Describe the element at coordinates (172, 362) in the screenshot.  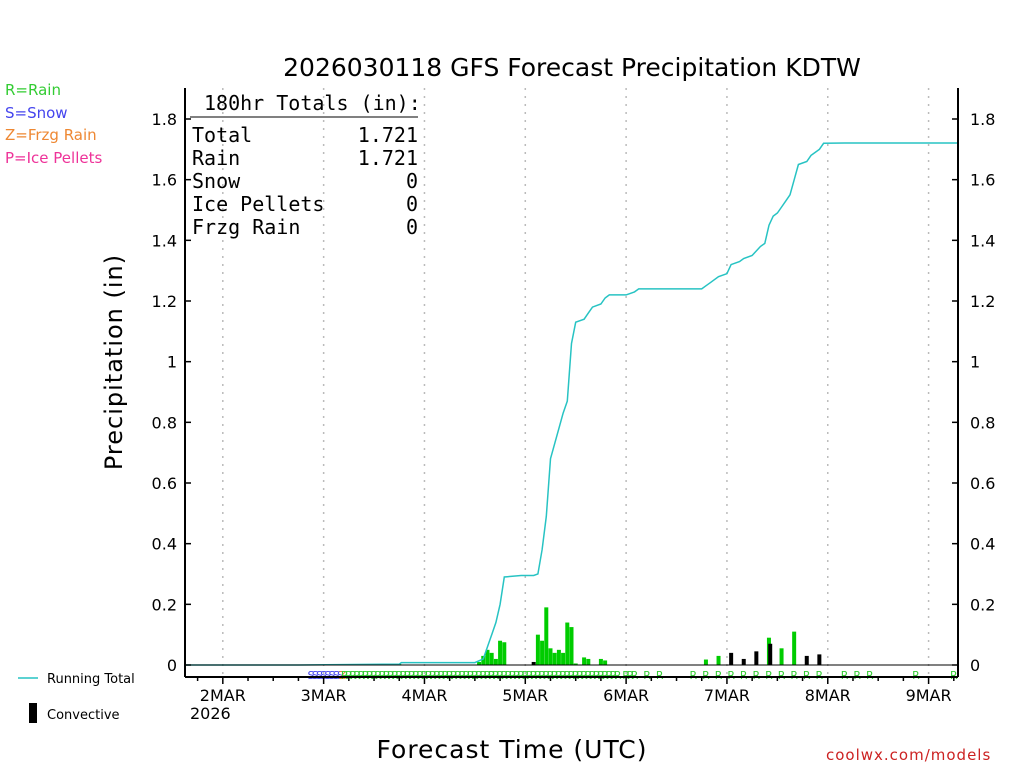
I see `y-tick-label-left: 1` at that location.